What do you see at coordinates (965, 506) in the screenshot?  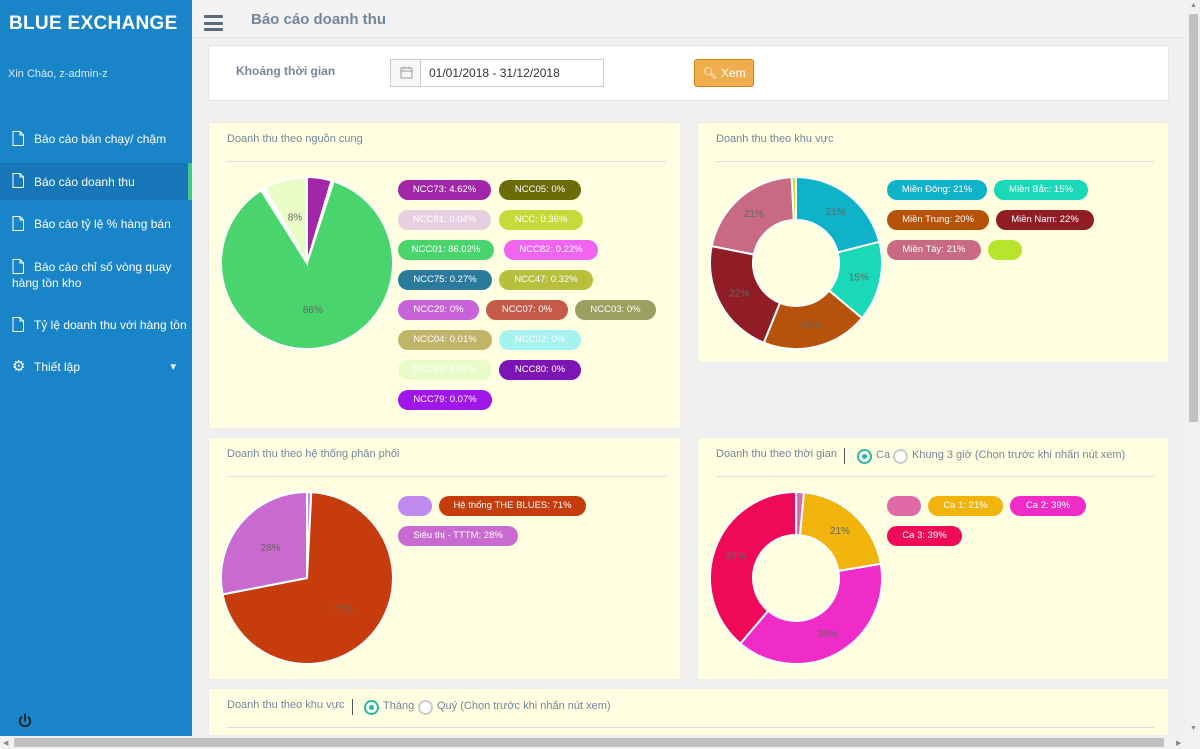 I see `legend-item-ca-1: Ca 1: 21%` at bounding box center [965, 506].